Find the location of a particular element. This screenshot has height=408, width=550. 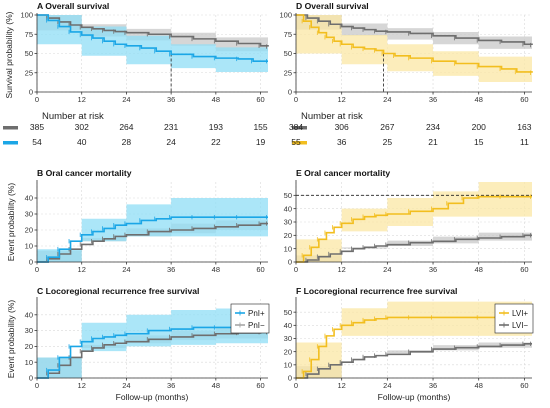

risk-count: 163 is located at coordinates (524, 127).